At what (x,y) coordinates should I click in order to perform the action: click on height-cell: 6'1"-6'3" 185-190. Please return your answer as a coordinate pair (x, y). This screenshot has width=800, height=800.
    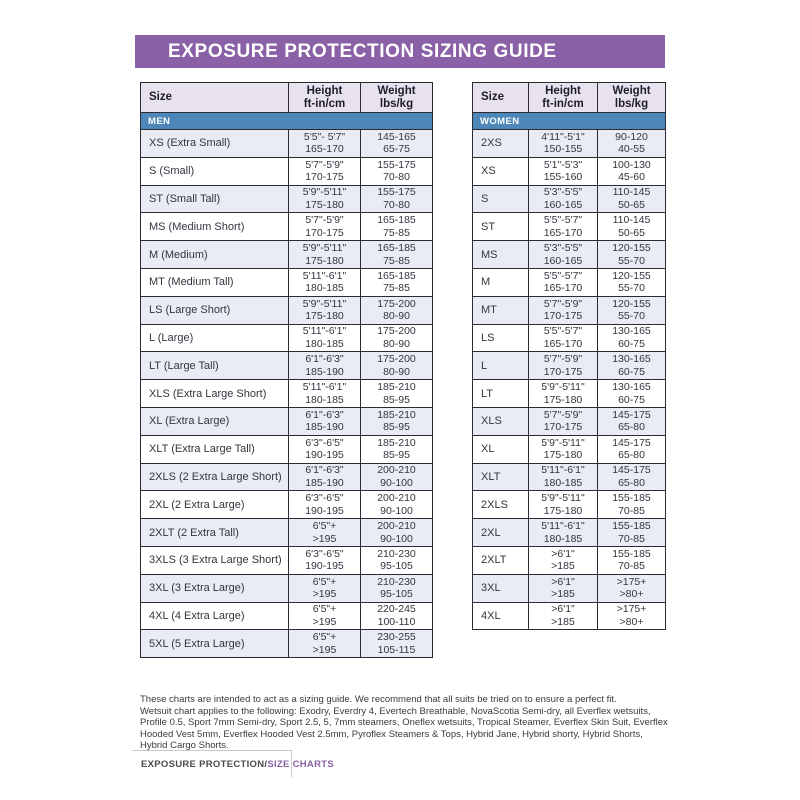
    Looking at the image, I should click on (324, 477).